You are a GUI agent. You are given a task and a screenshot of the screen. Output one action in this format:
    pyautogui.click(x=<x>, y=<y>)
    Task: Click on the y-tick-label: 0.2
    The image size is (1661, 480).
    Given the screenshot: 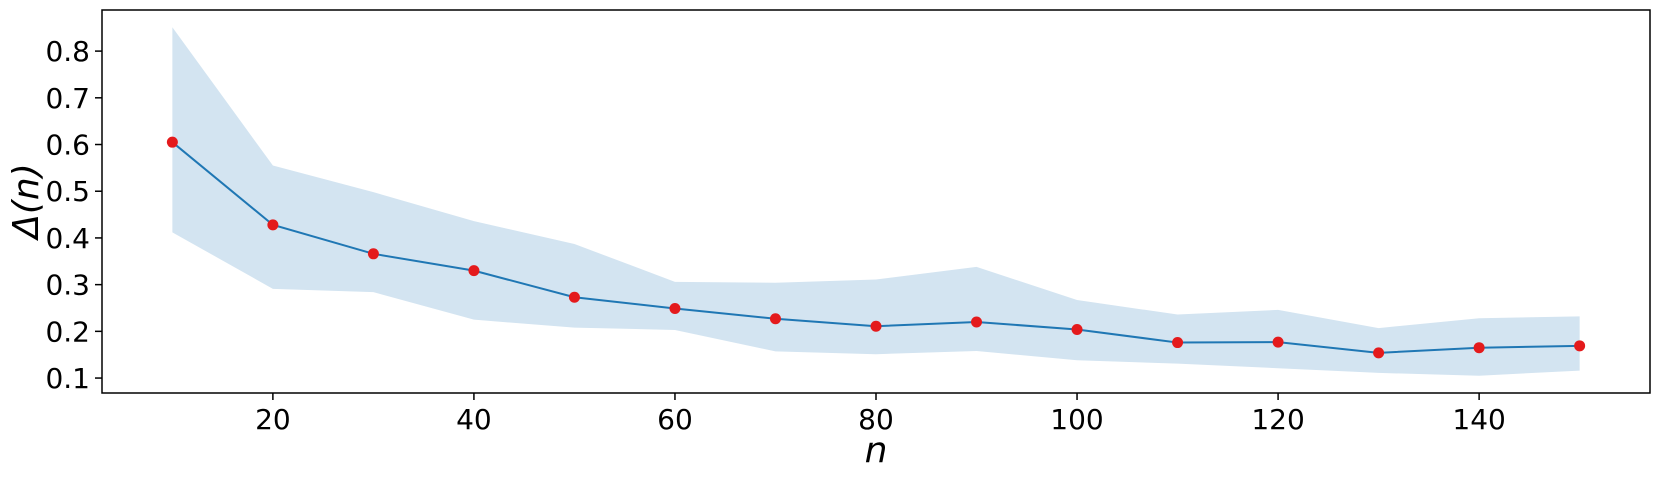 What is the action you would take?
    pyautogui.click(x=67, y=331)
    